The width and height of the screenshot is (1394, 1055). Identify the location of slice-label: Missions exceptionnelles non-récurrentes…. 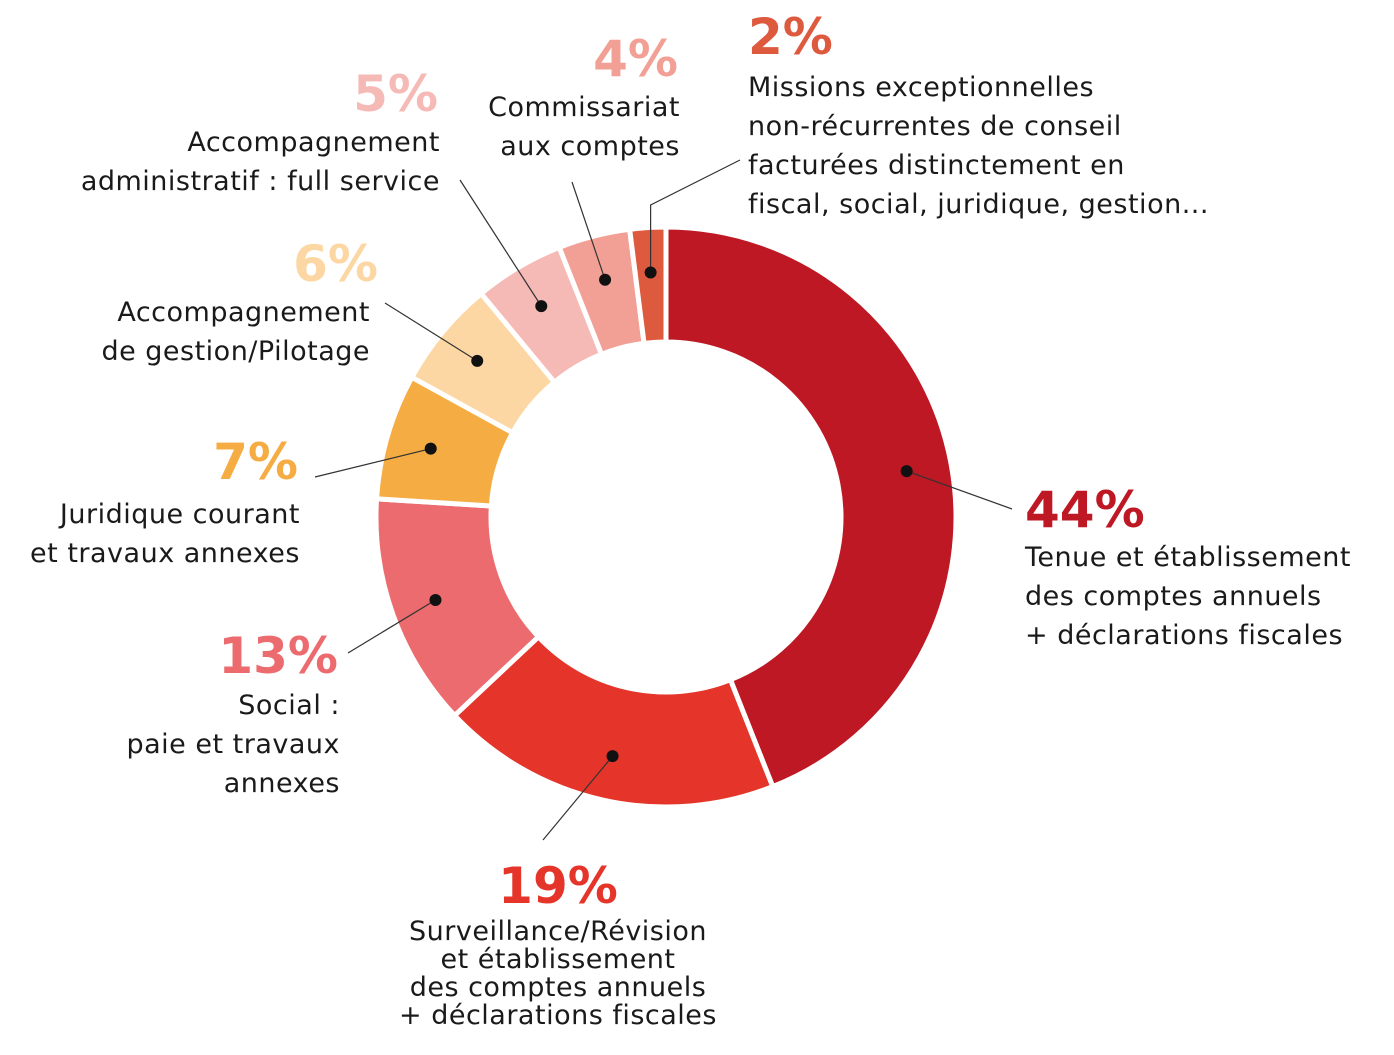
(978, 146).